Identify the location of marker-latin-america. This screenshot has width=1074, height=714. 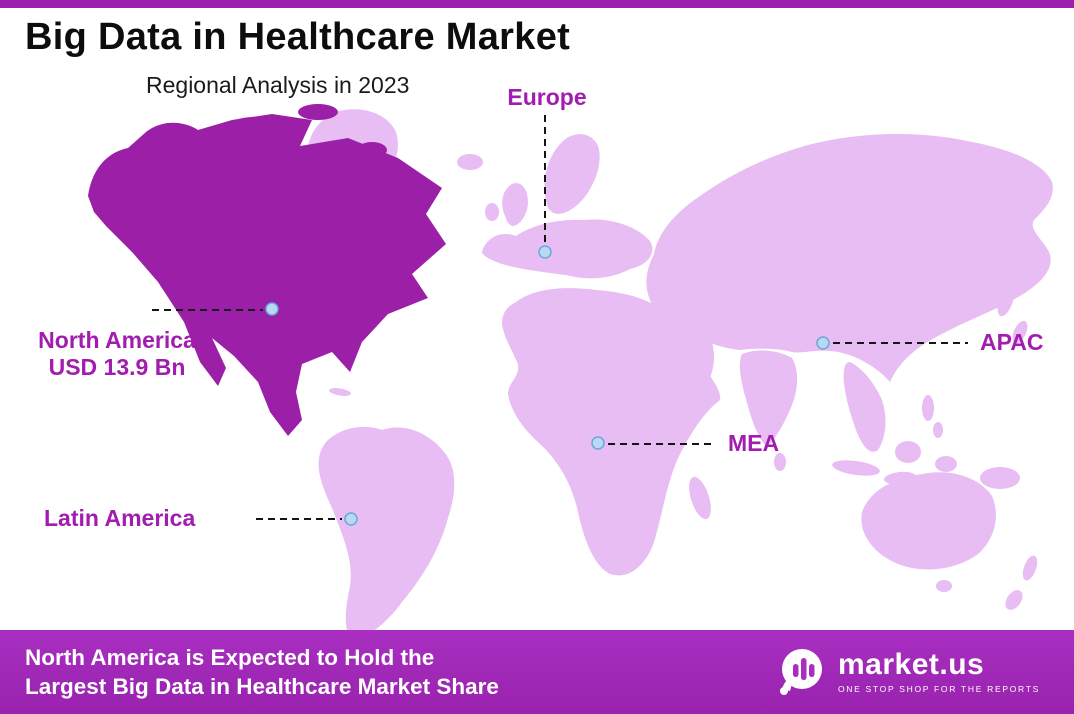
(351, 519).